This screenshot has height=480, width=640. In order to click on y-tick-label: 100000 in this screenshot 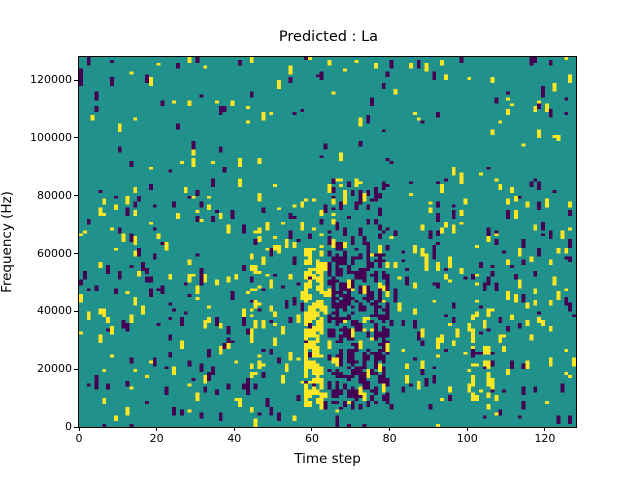, I will do `click(51, 137)`.